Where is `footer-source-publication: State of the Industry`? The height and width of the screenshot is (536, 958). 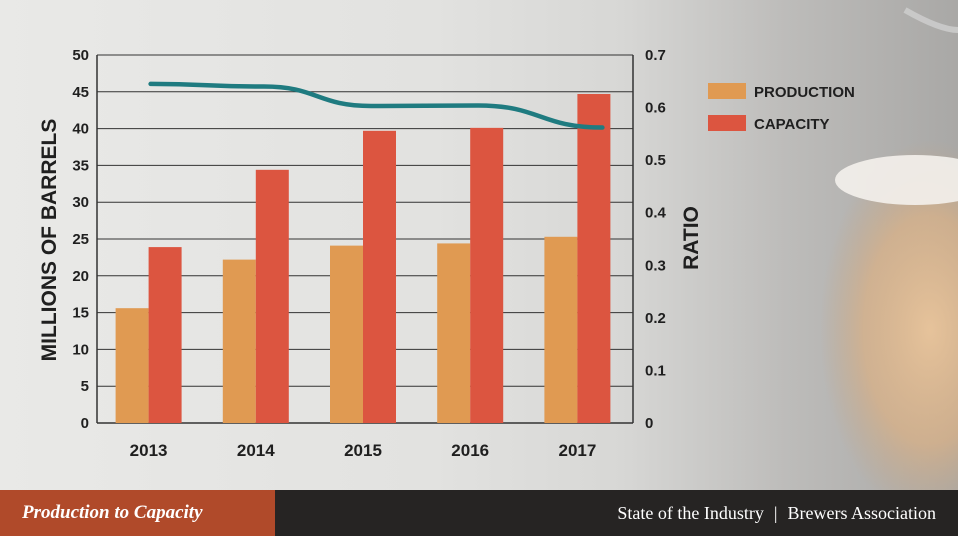 footer-source-publication: State of the Industry is located at coordinates (690, 512).